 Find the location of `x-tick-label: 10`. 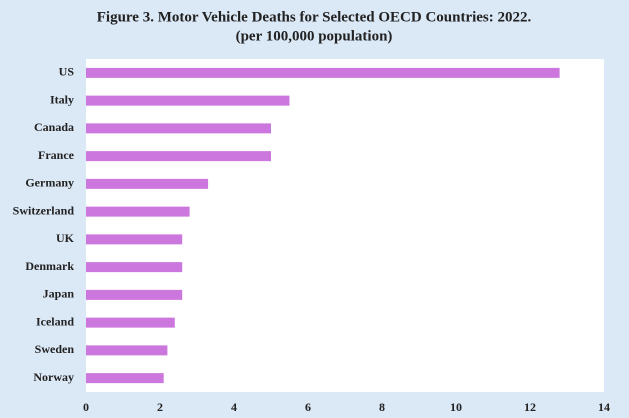

x-tick-label: 10 is located at coordinates (456, 407).